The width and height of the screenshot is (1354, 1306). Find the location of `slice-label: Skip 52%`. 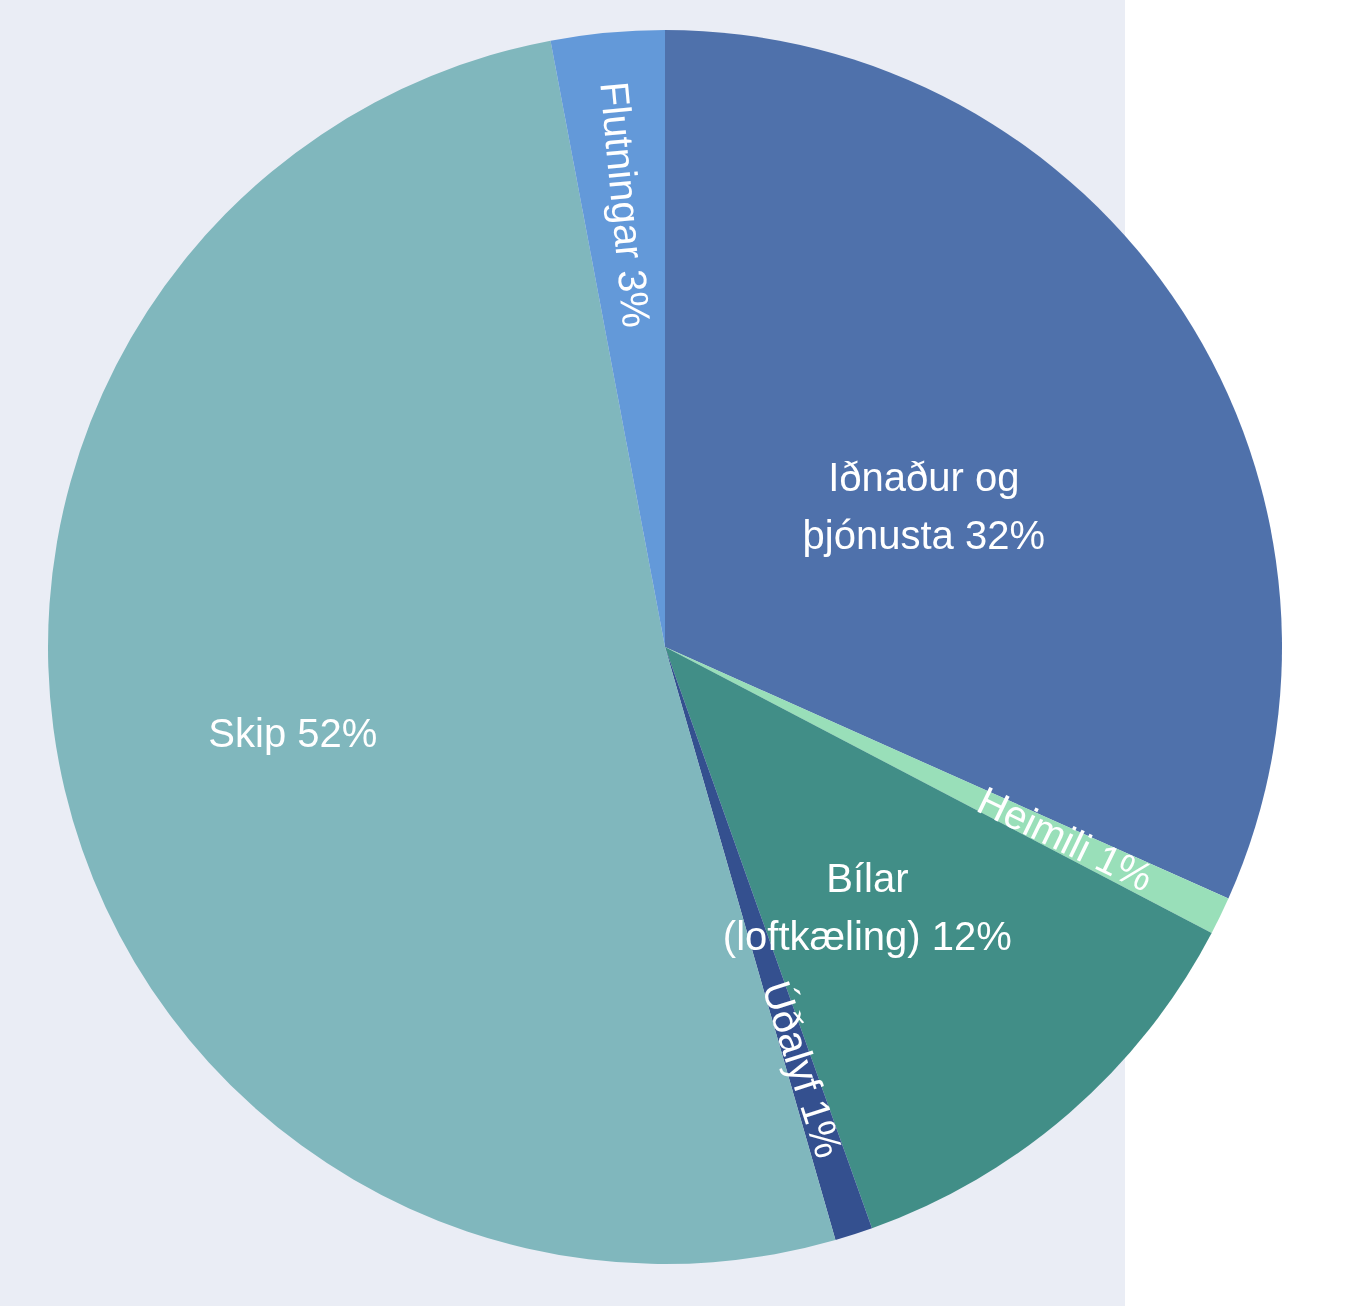

slice-label: Skip 52% is located at coordinates (293, 733).